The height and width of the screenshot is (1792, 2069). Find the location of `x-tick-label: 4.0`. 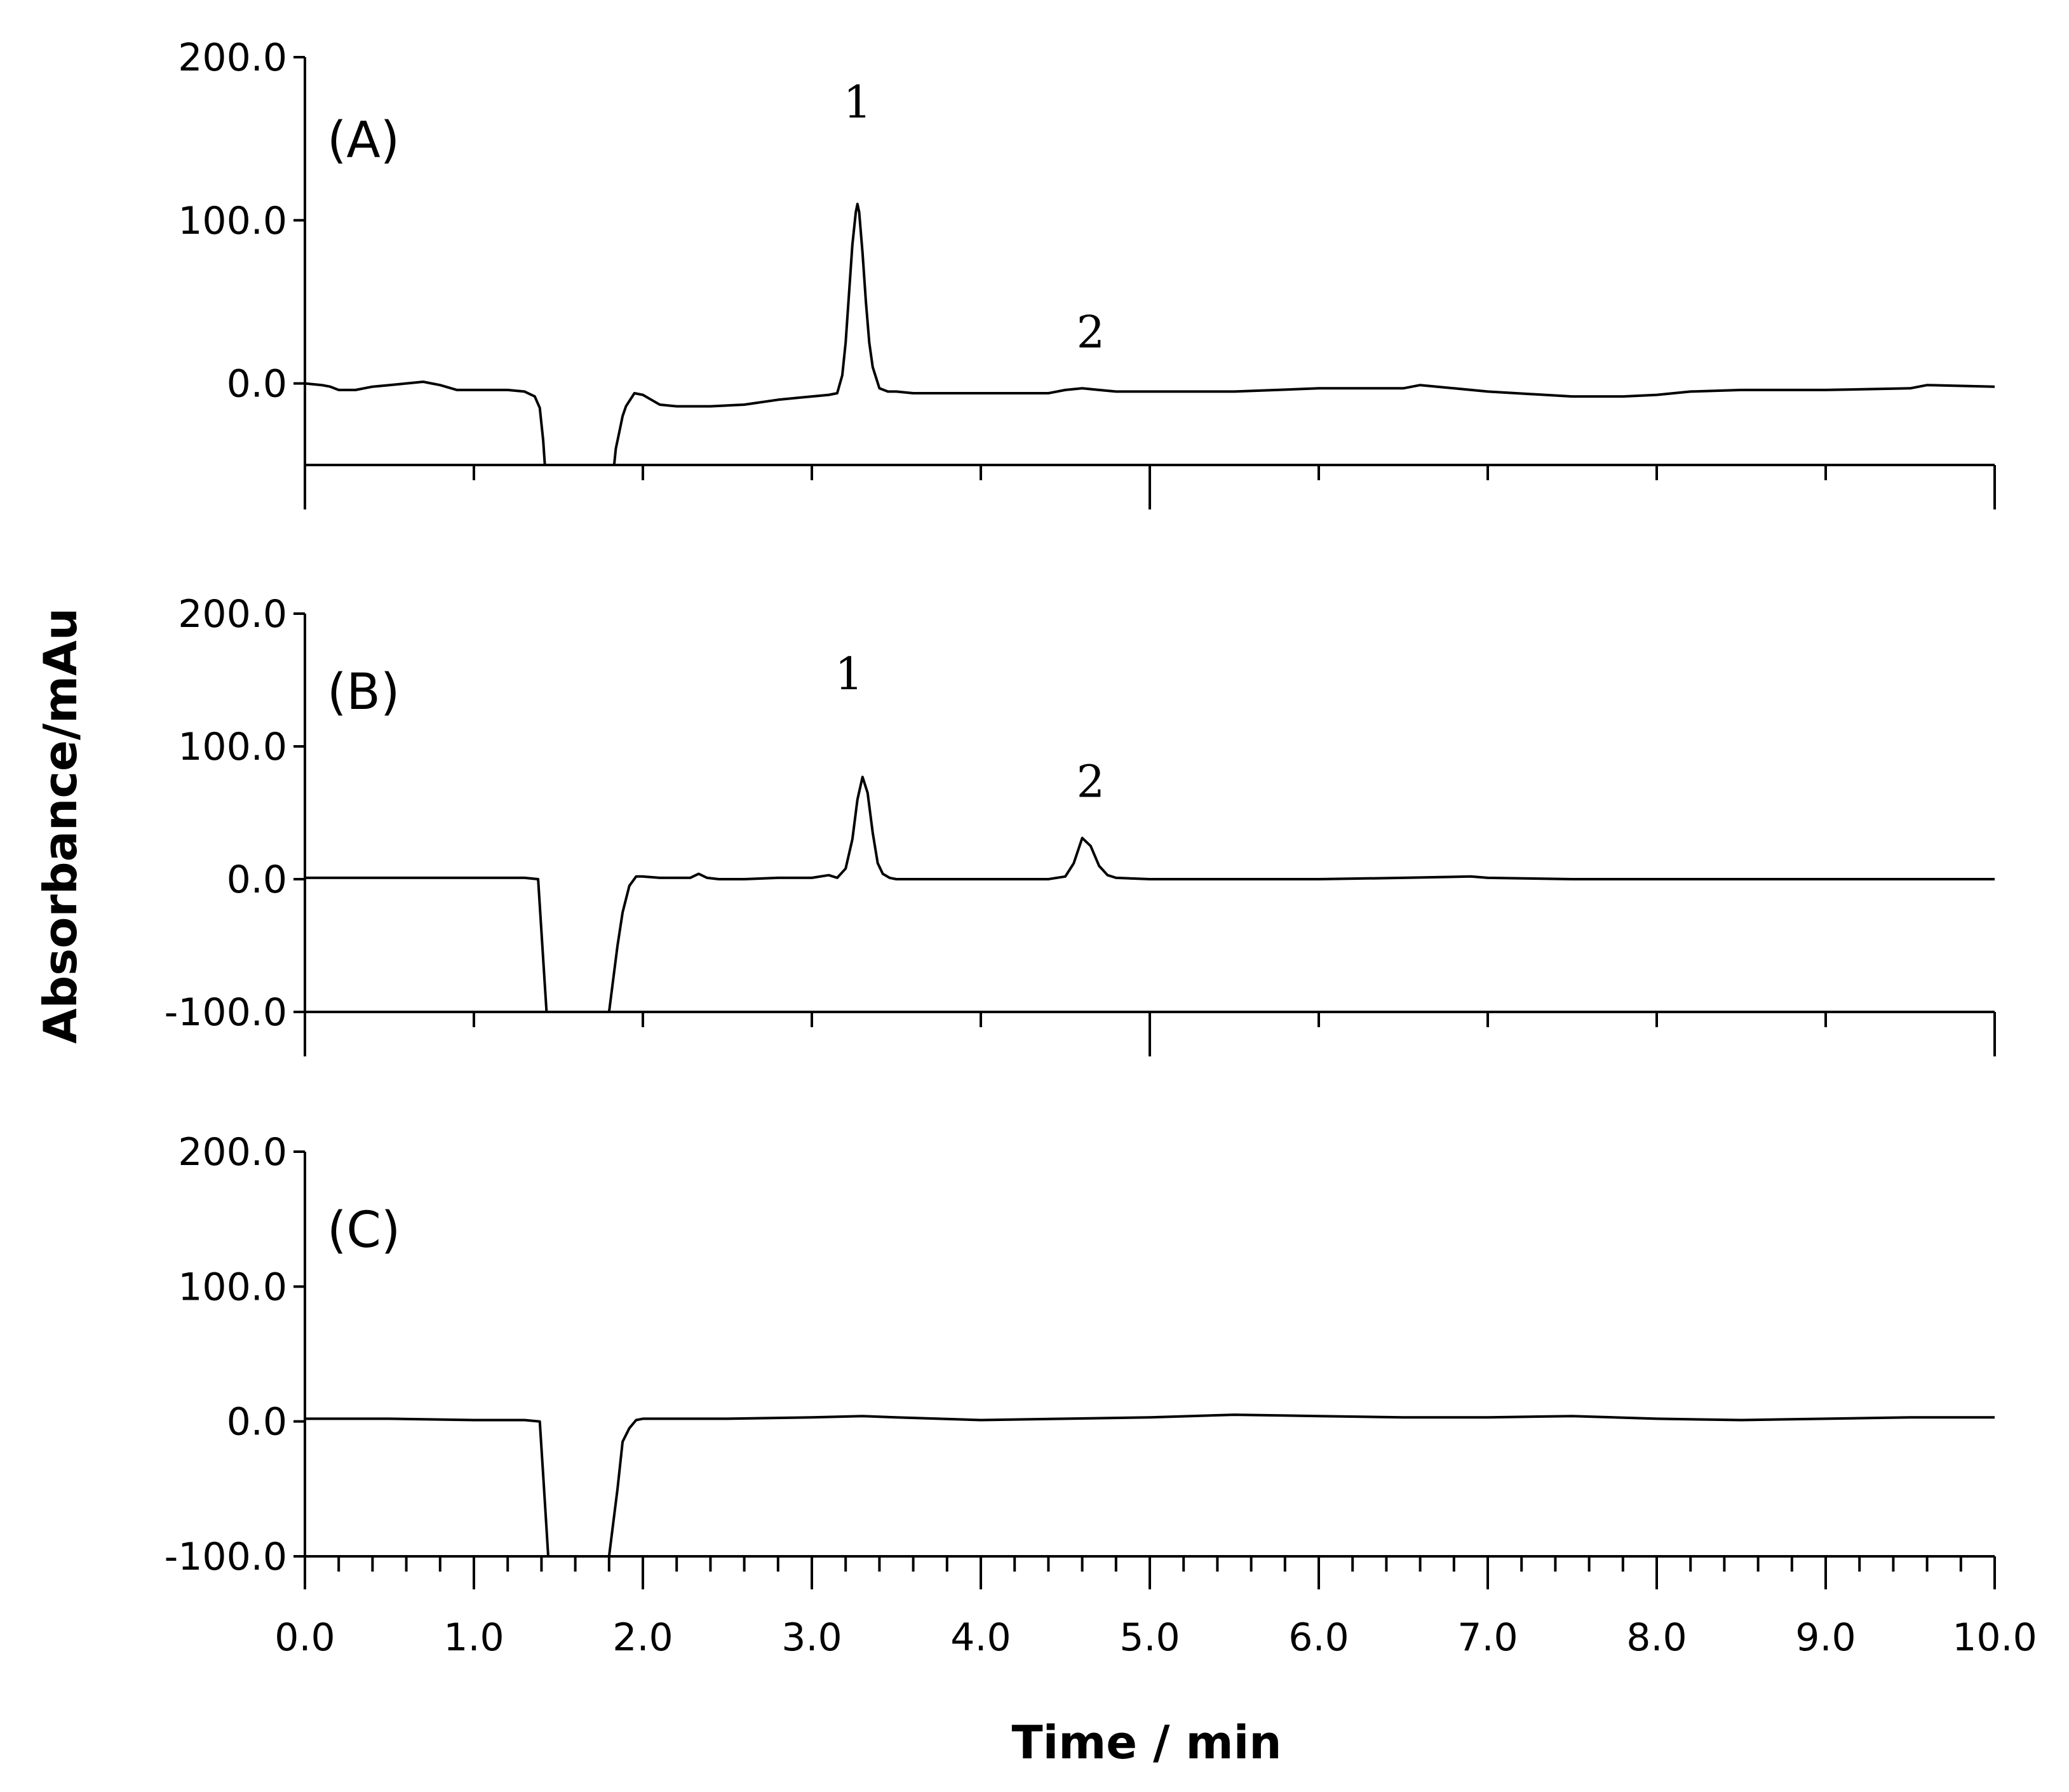

x-tick-label: 4.0 is located at coordinates (980, 1637).